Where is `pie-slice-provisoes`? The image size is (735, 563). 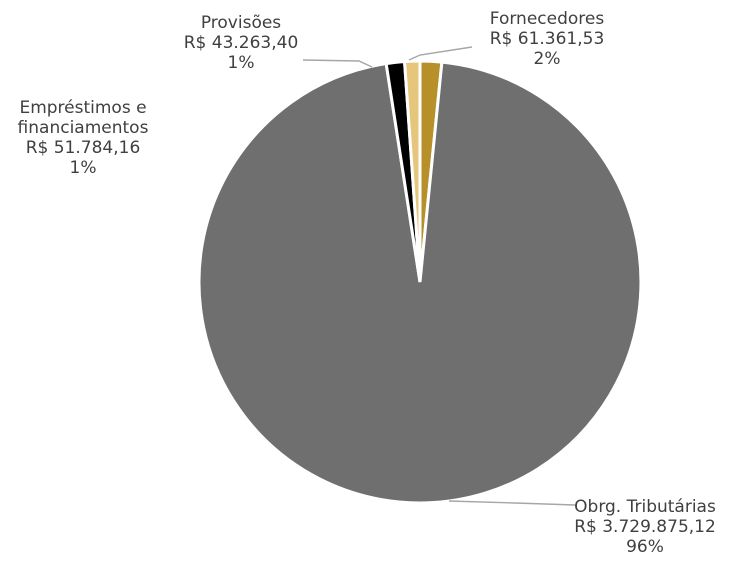
pie-slice-provisoes is located at coordinates (412, 171).